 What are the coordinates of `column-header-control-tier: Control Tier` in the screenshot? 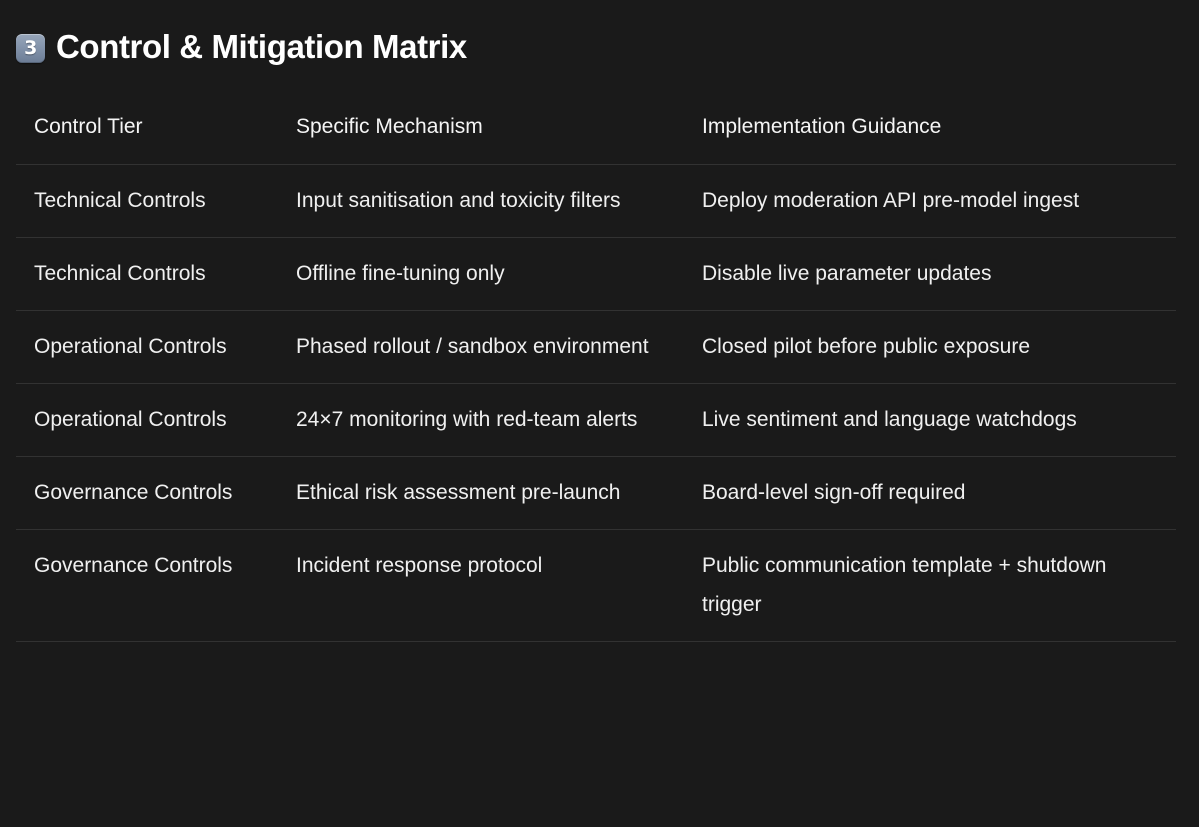 It's located at (147, 129).